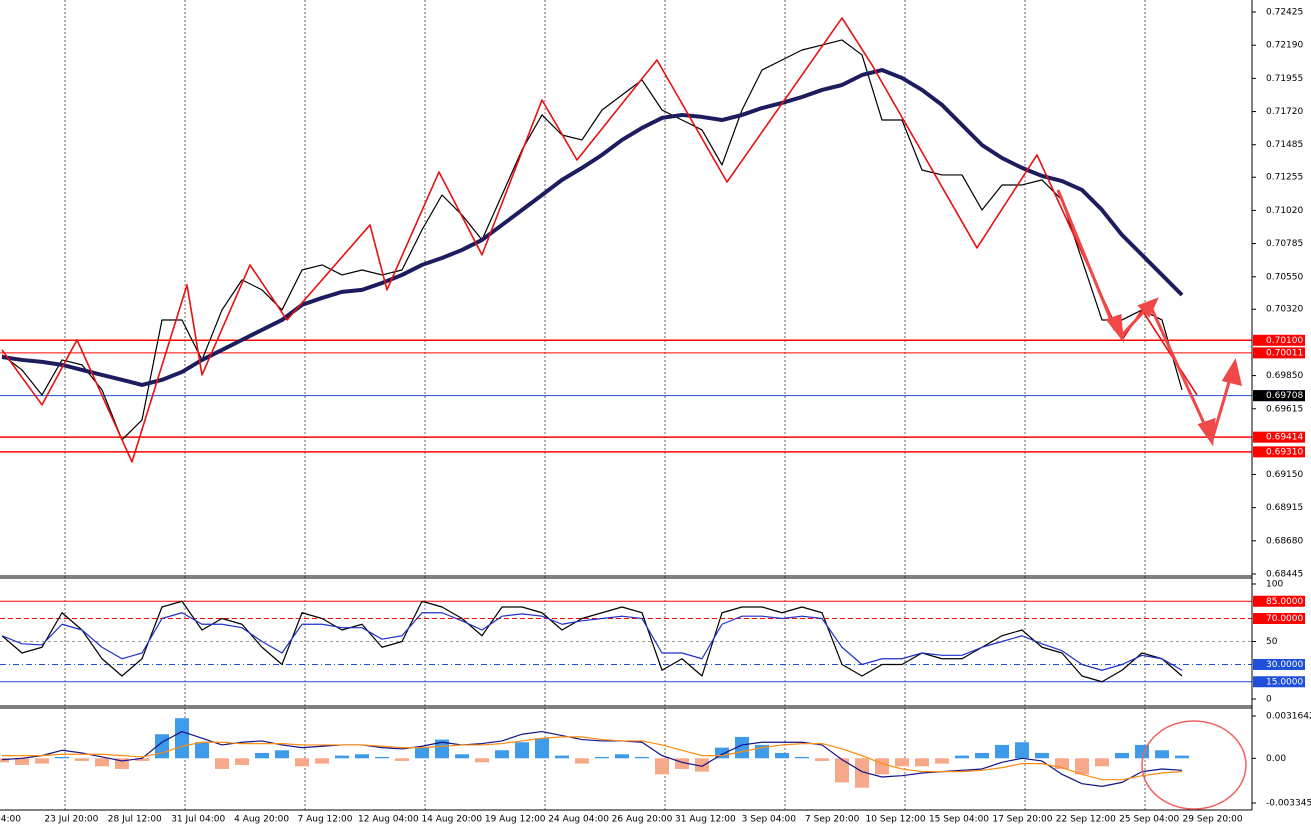 The image size is (1311, 827). Describe the element at coordinates (1194, 765) in the screenshot. I see `highlight-circle` at that location.